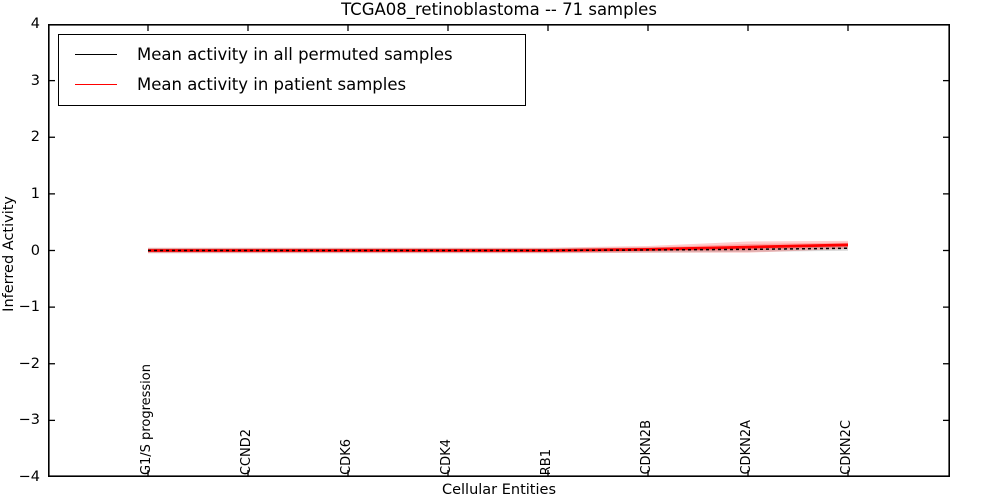 The image size is (1000, 500). I want to click on x-tick-label: CDKN2B, so click(646, 447).